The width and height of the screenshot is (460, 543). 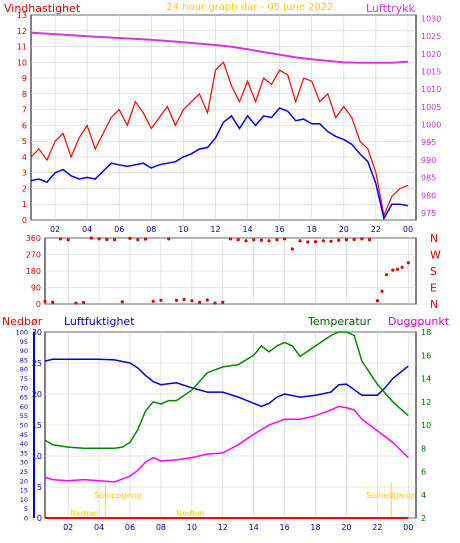 What do you see at coordinates (426, 332) in the screenshot?
I see `temperature-tick: 18` at bounding box center [426, 332].